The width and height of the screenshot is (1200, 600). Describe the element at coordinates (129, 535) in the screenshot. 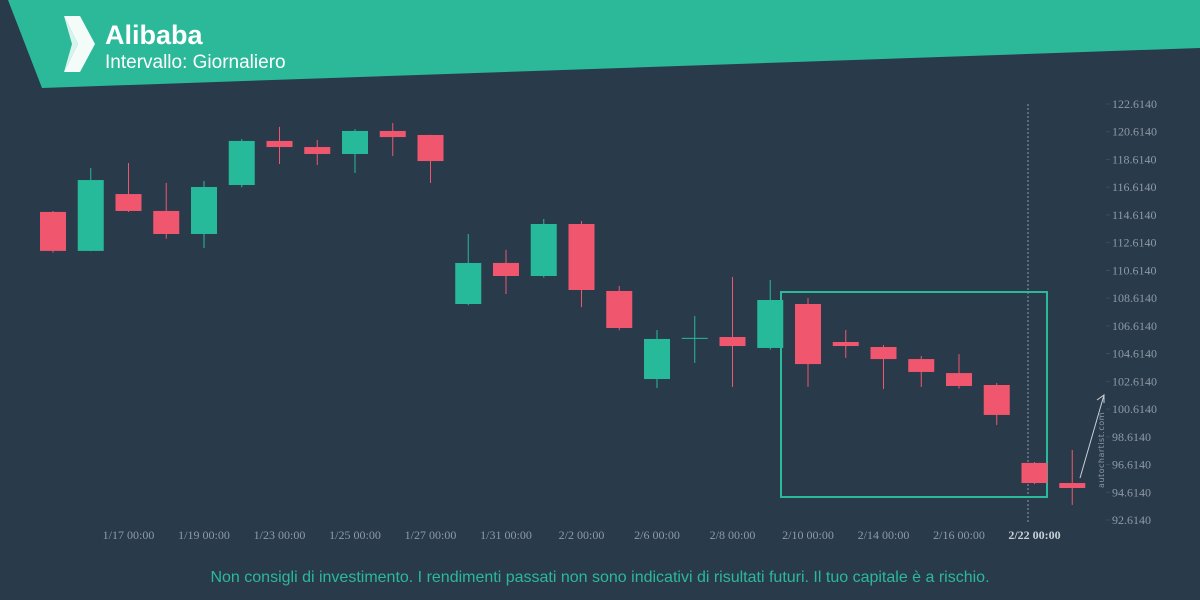

I see `x-tick-label: 1/17 00:00` at that location.